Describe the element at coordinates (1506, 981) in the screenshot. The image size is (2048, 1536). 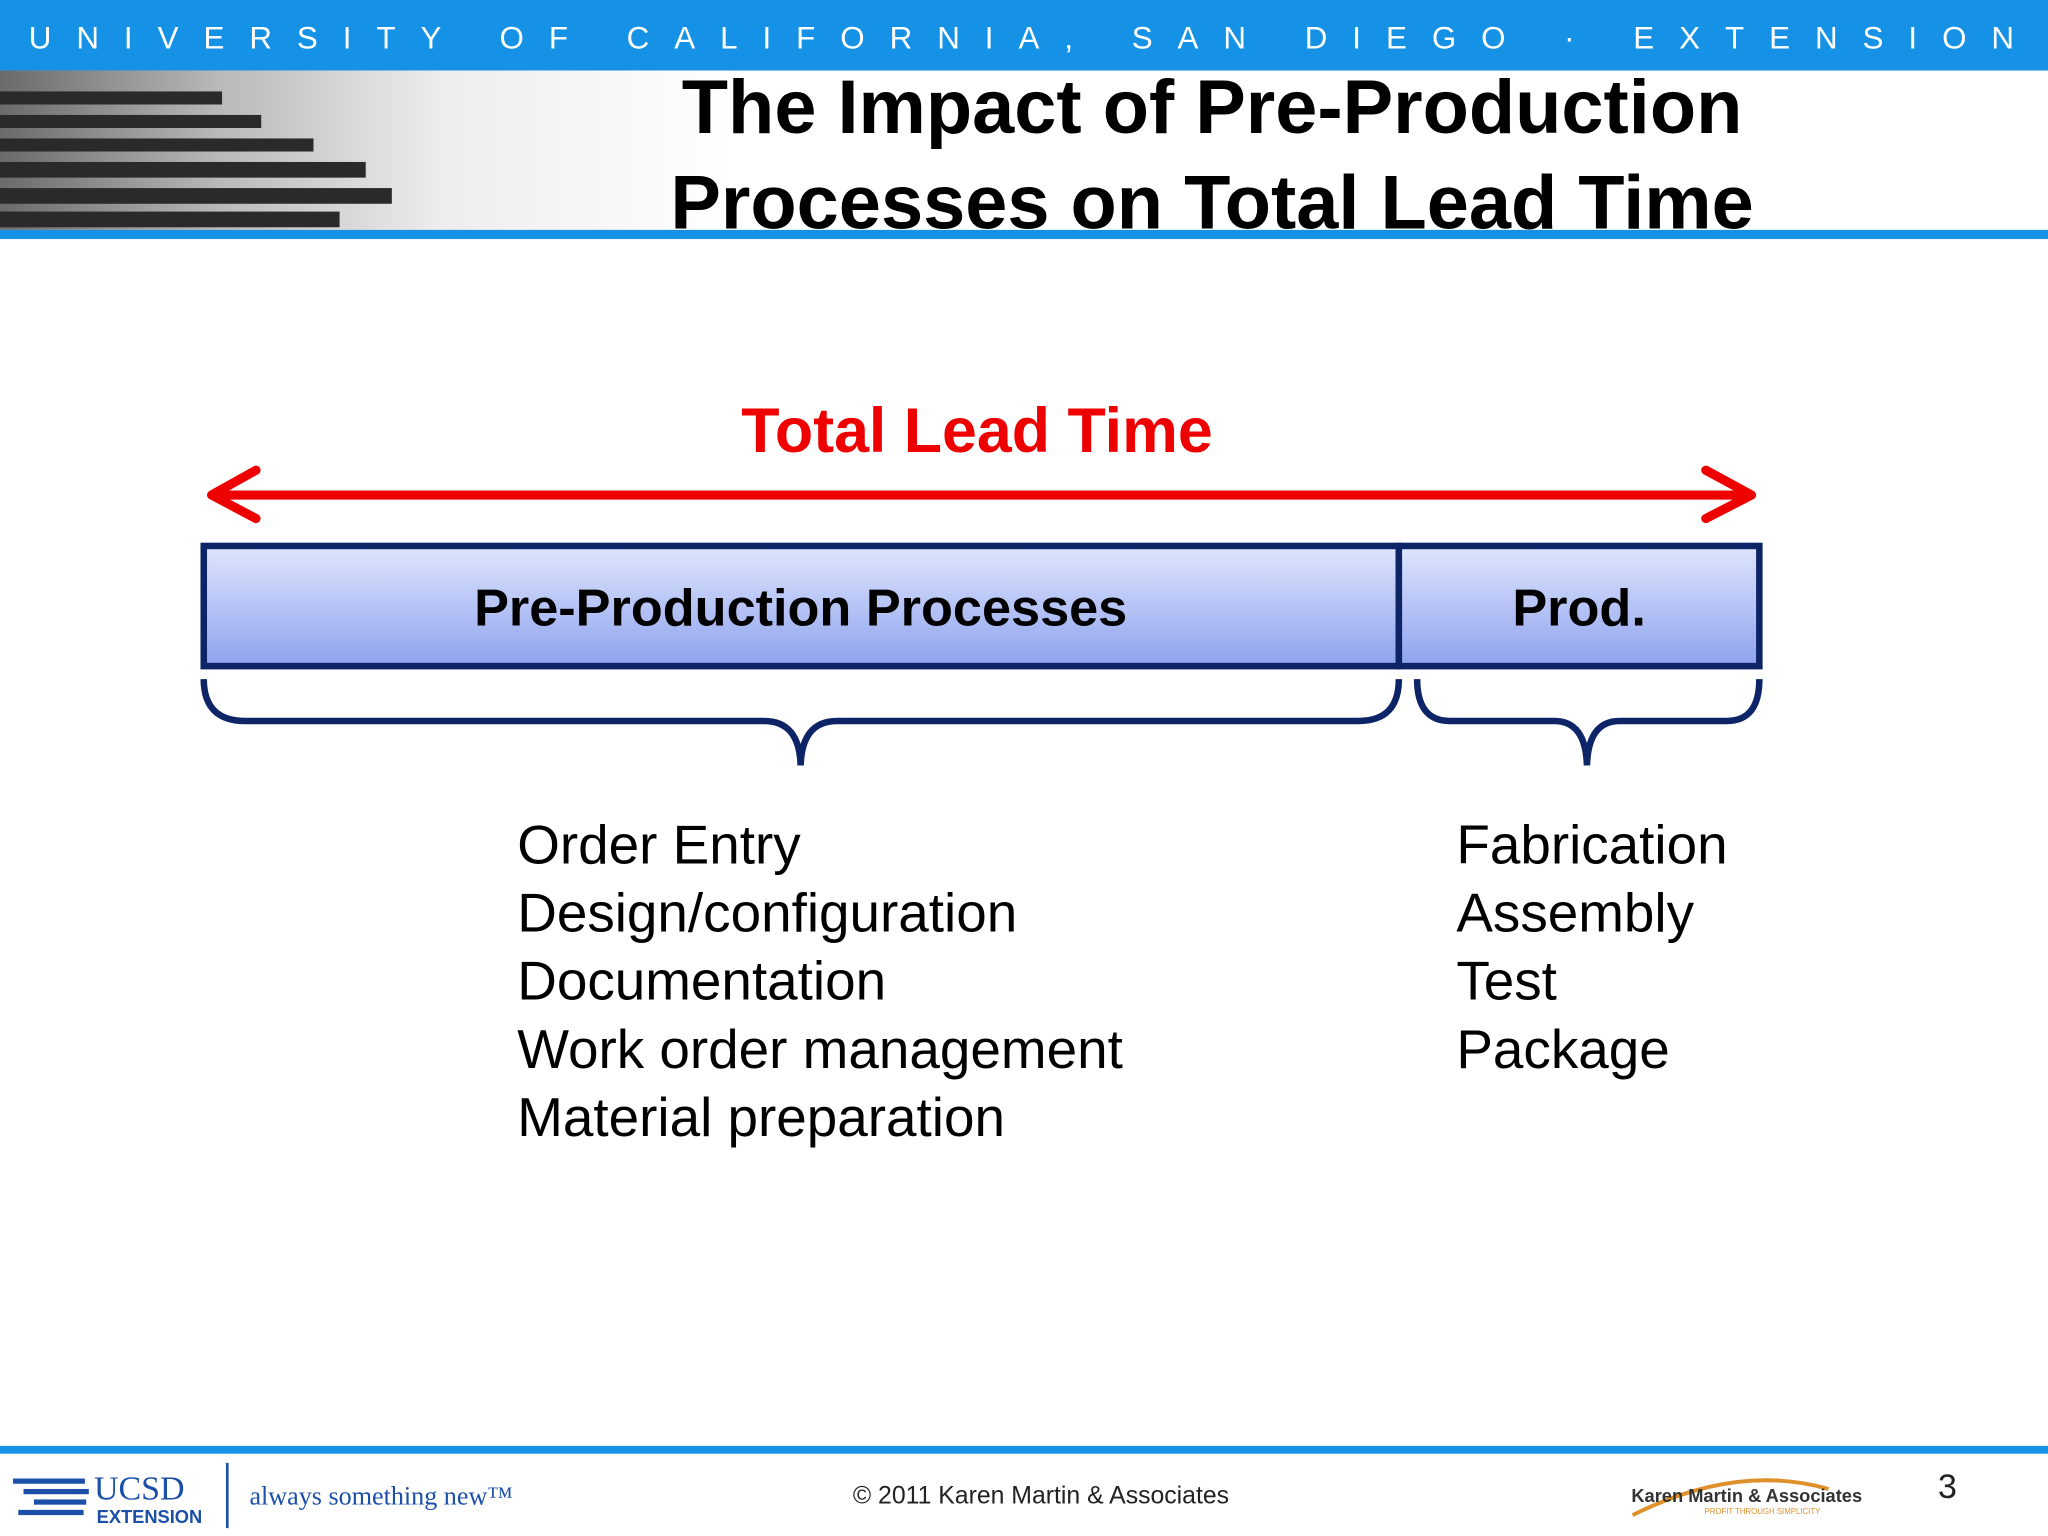
I see `list-item: Test` at that location.